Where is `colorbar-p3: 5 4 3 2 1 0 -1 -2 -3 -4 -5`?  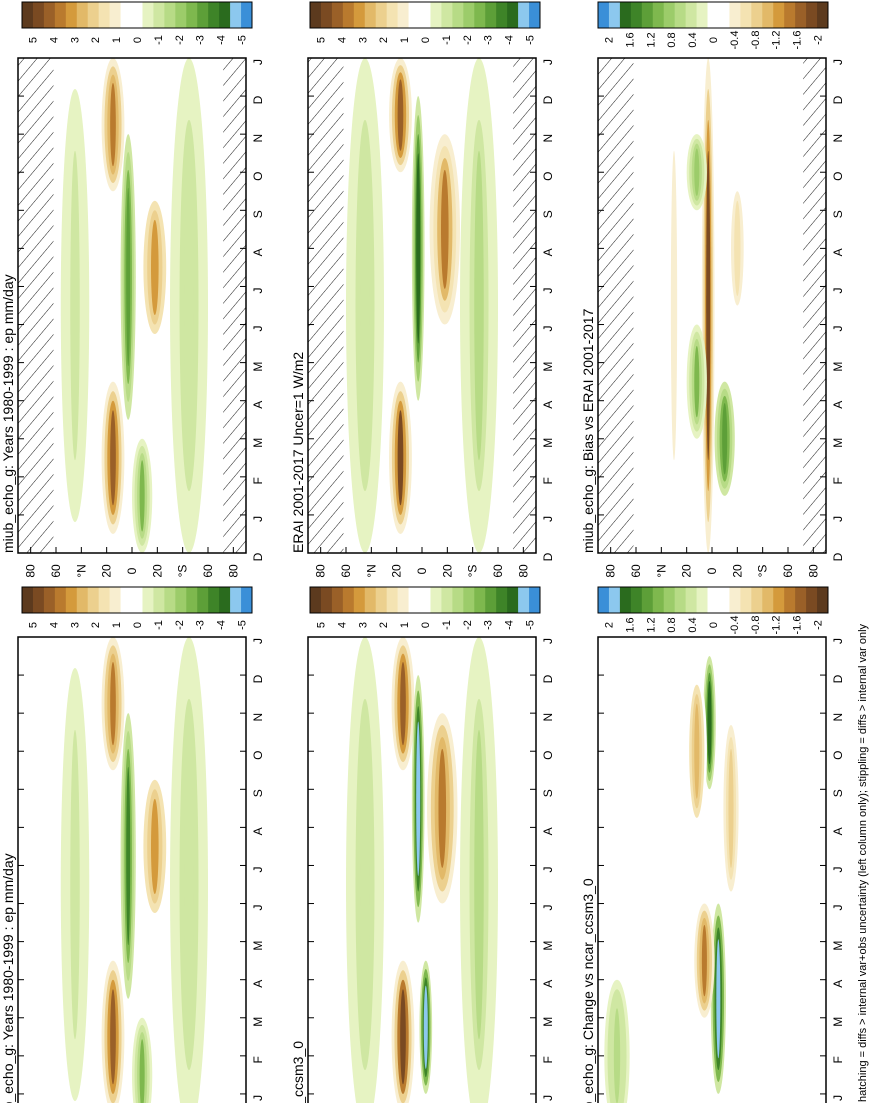
colorbar-p3: 5 4 3 2 1 0 -1 -2 -3 -4 -5 is located at coordinates (425, 23).